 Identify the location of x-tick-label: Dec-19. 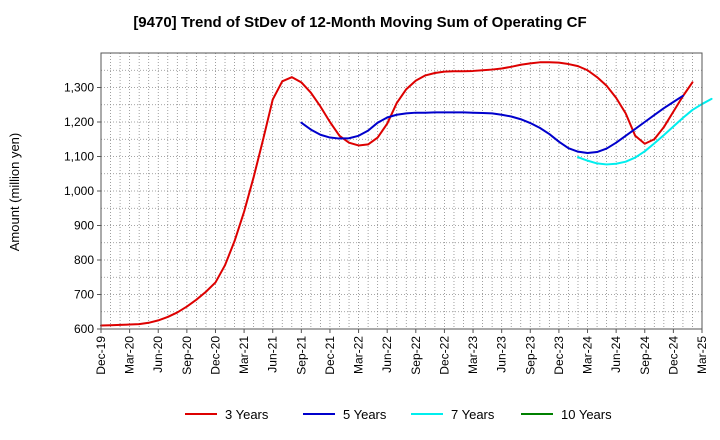
(101, 355).